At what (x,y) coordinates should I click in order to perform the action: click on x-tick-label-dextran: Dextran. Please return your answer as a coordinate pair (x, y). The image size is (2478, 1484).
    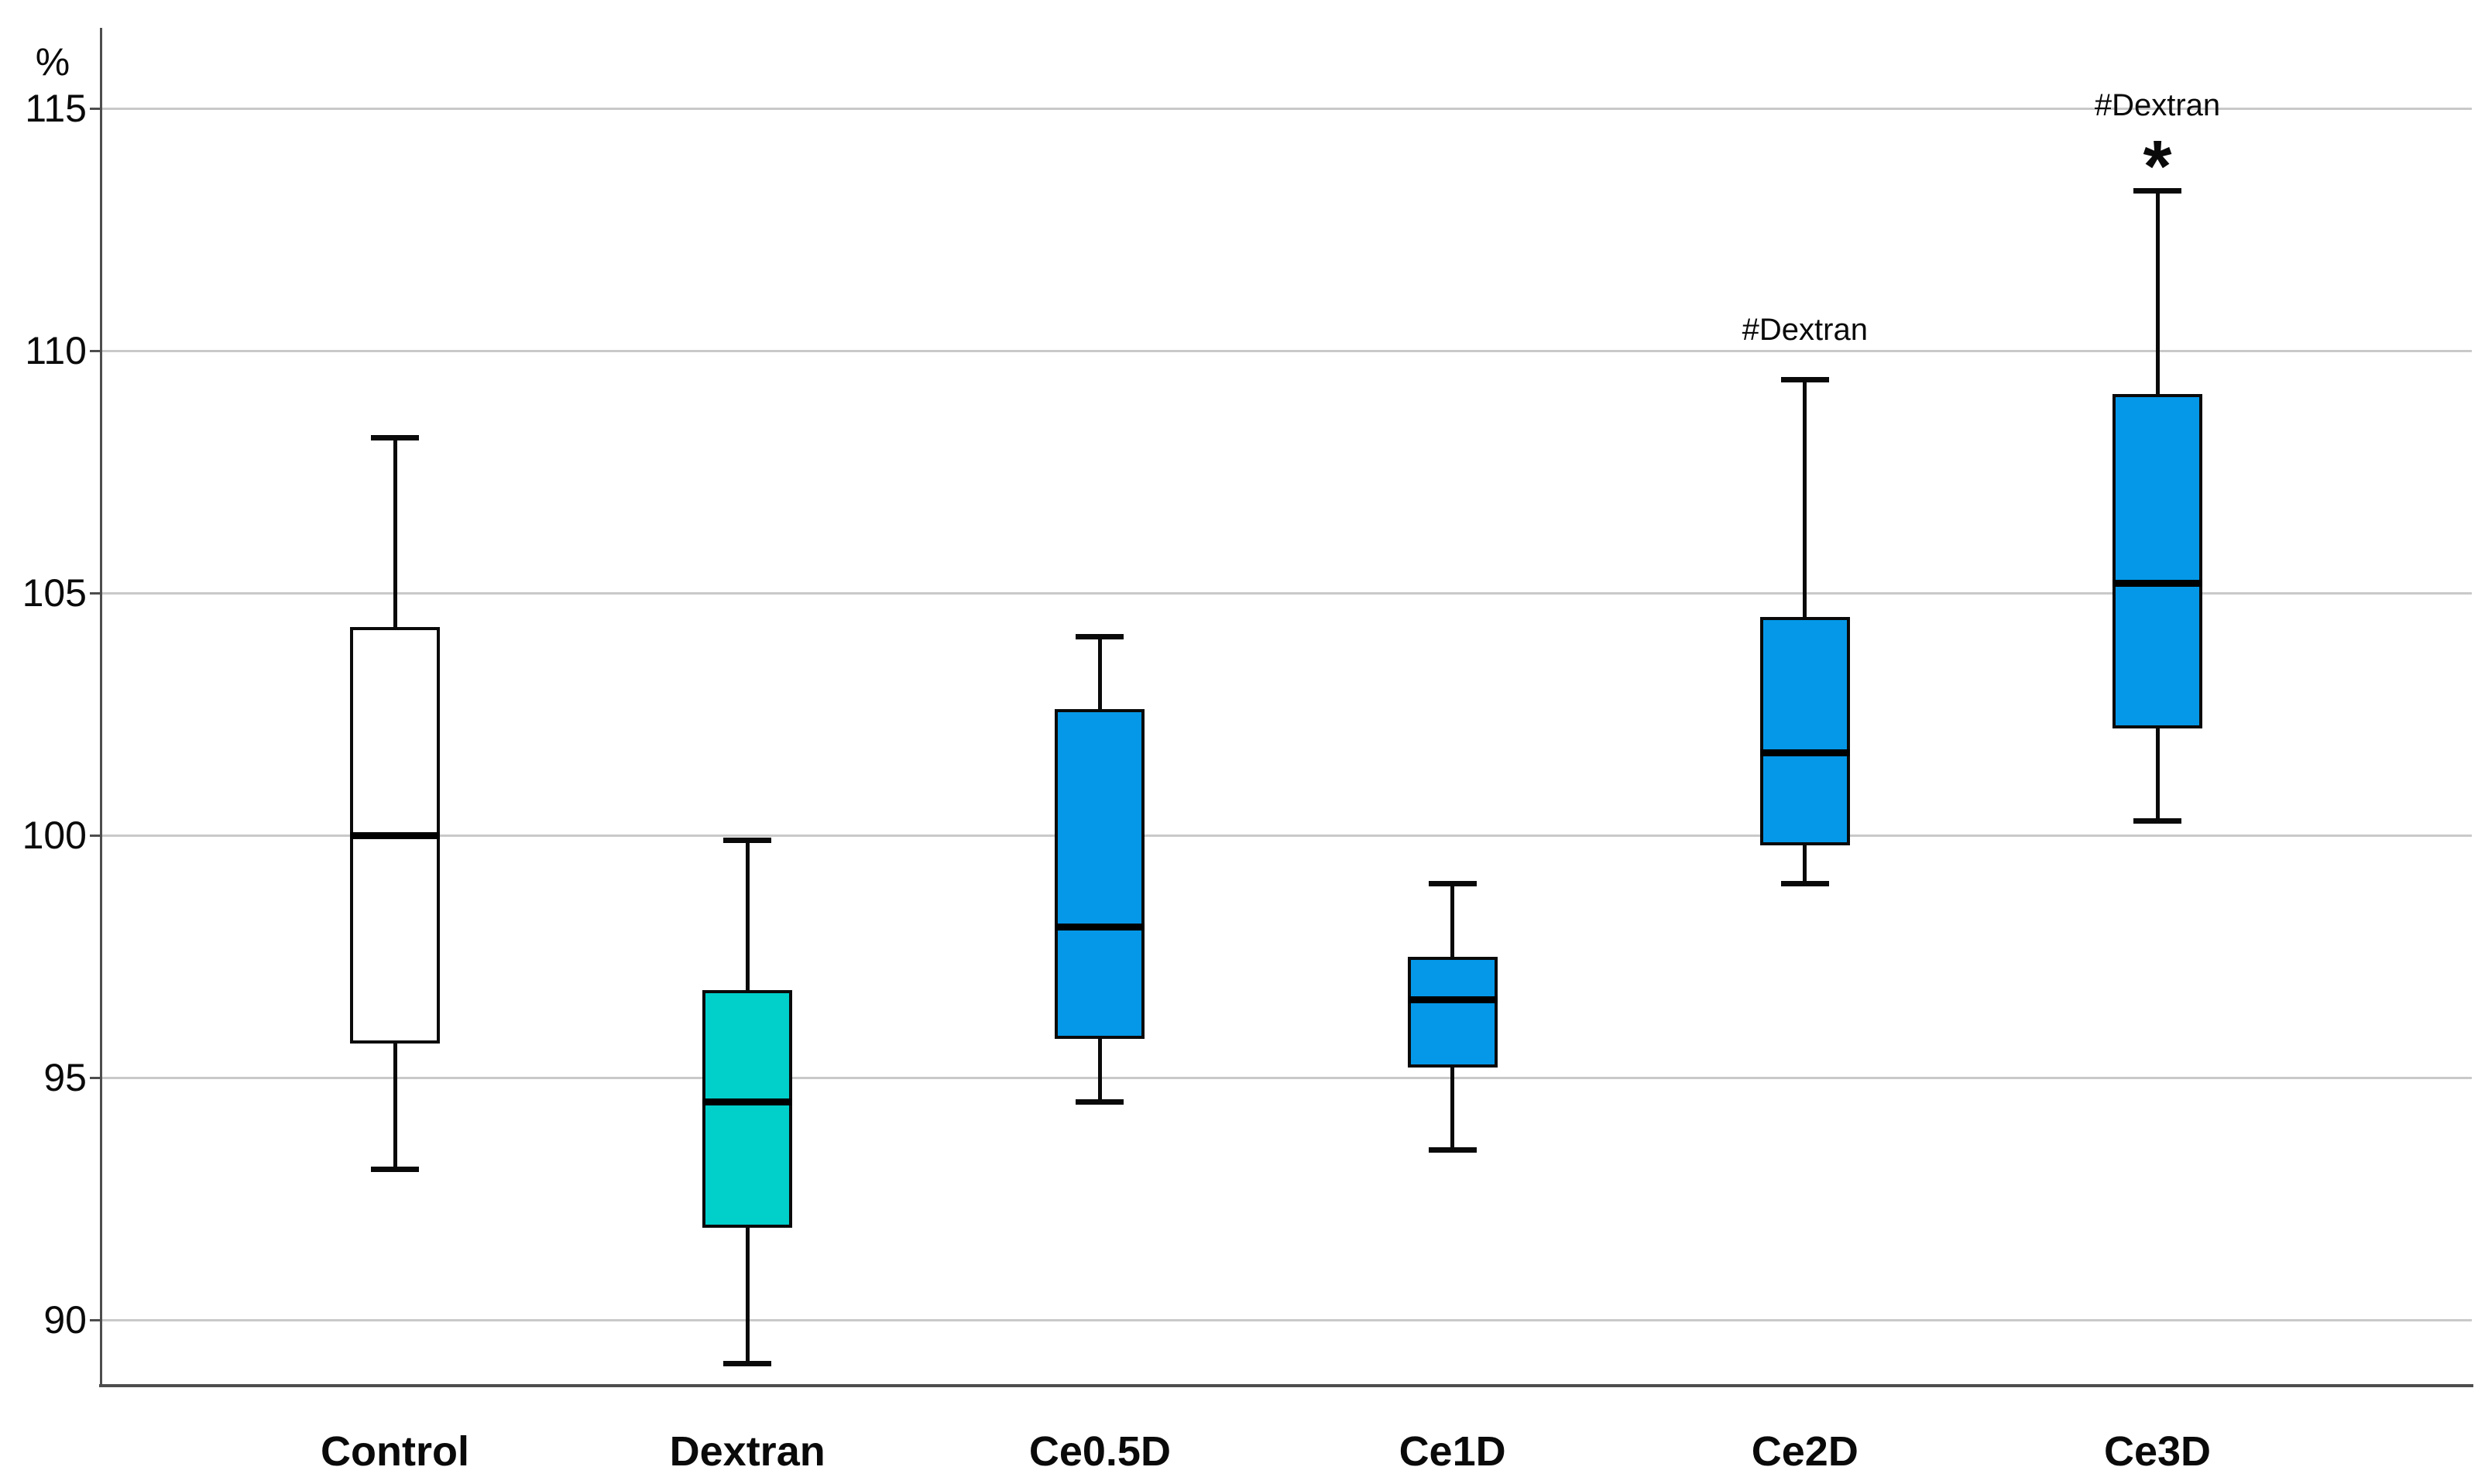
    Looking at the image, I should click on (747, 1452).